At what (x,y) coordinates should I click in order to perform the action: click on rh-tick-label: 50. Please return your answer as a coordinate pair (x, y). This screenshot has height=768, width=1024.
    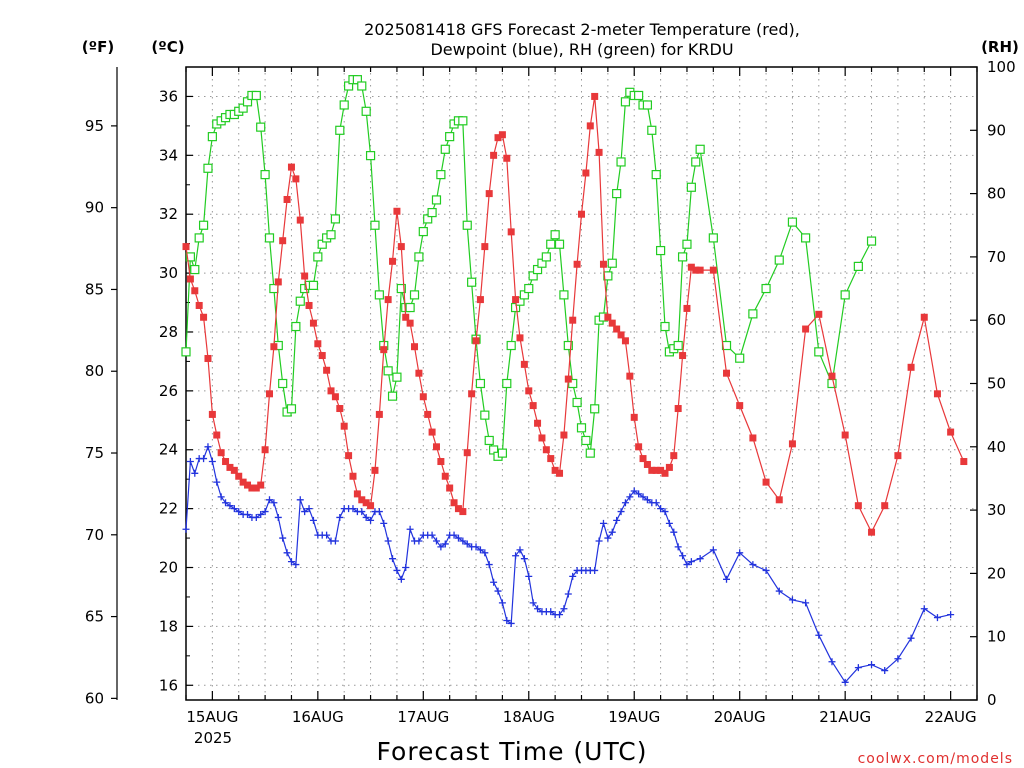
    Looking at the image, I should click on (996, 384).